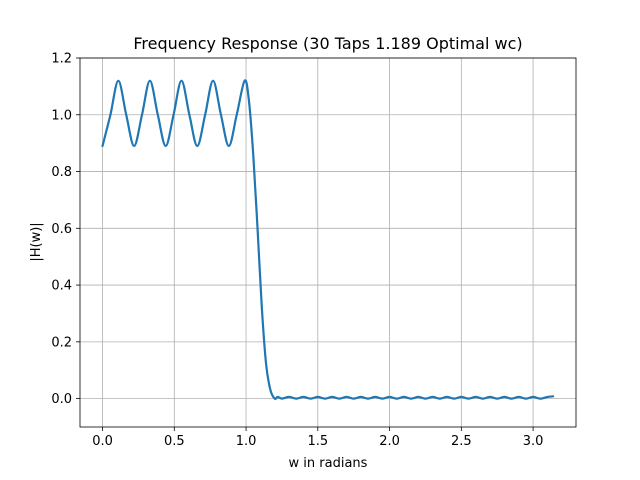 This screenshot has height=480, width=640. I want to click on y-tick-label: 0.4, so click(61, 286).